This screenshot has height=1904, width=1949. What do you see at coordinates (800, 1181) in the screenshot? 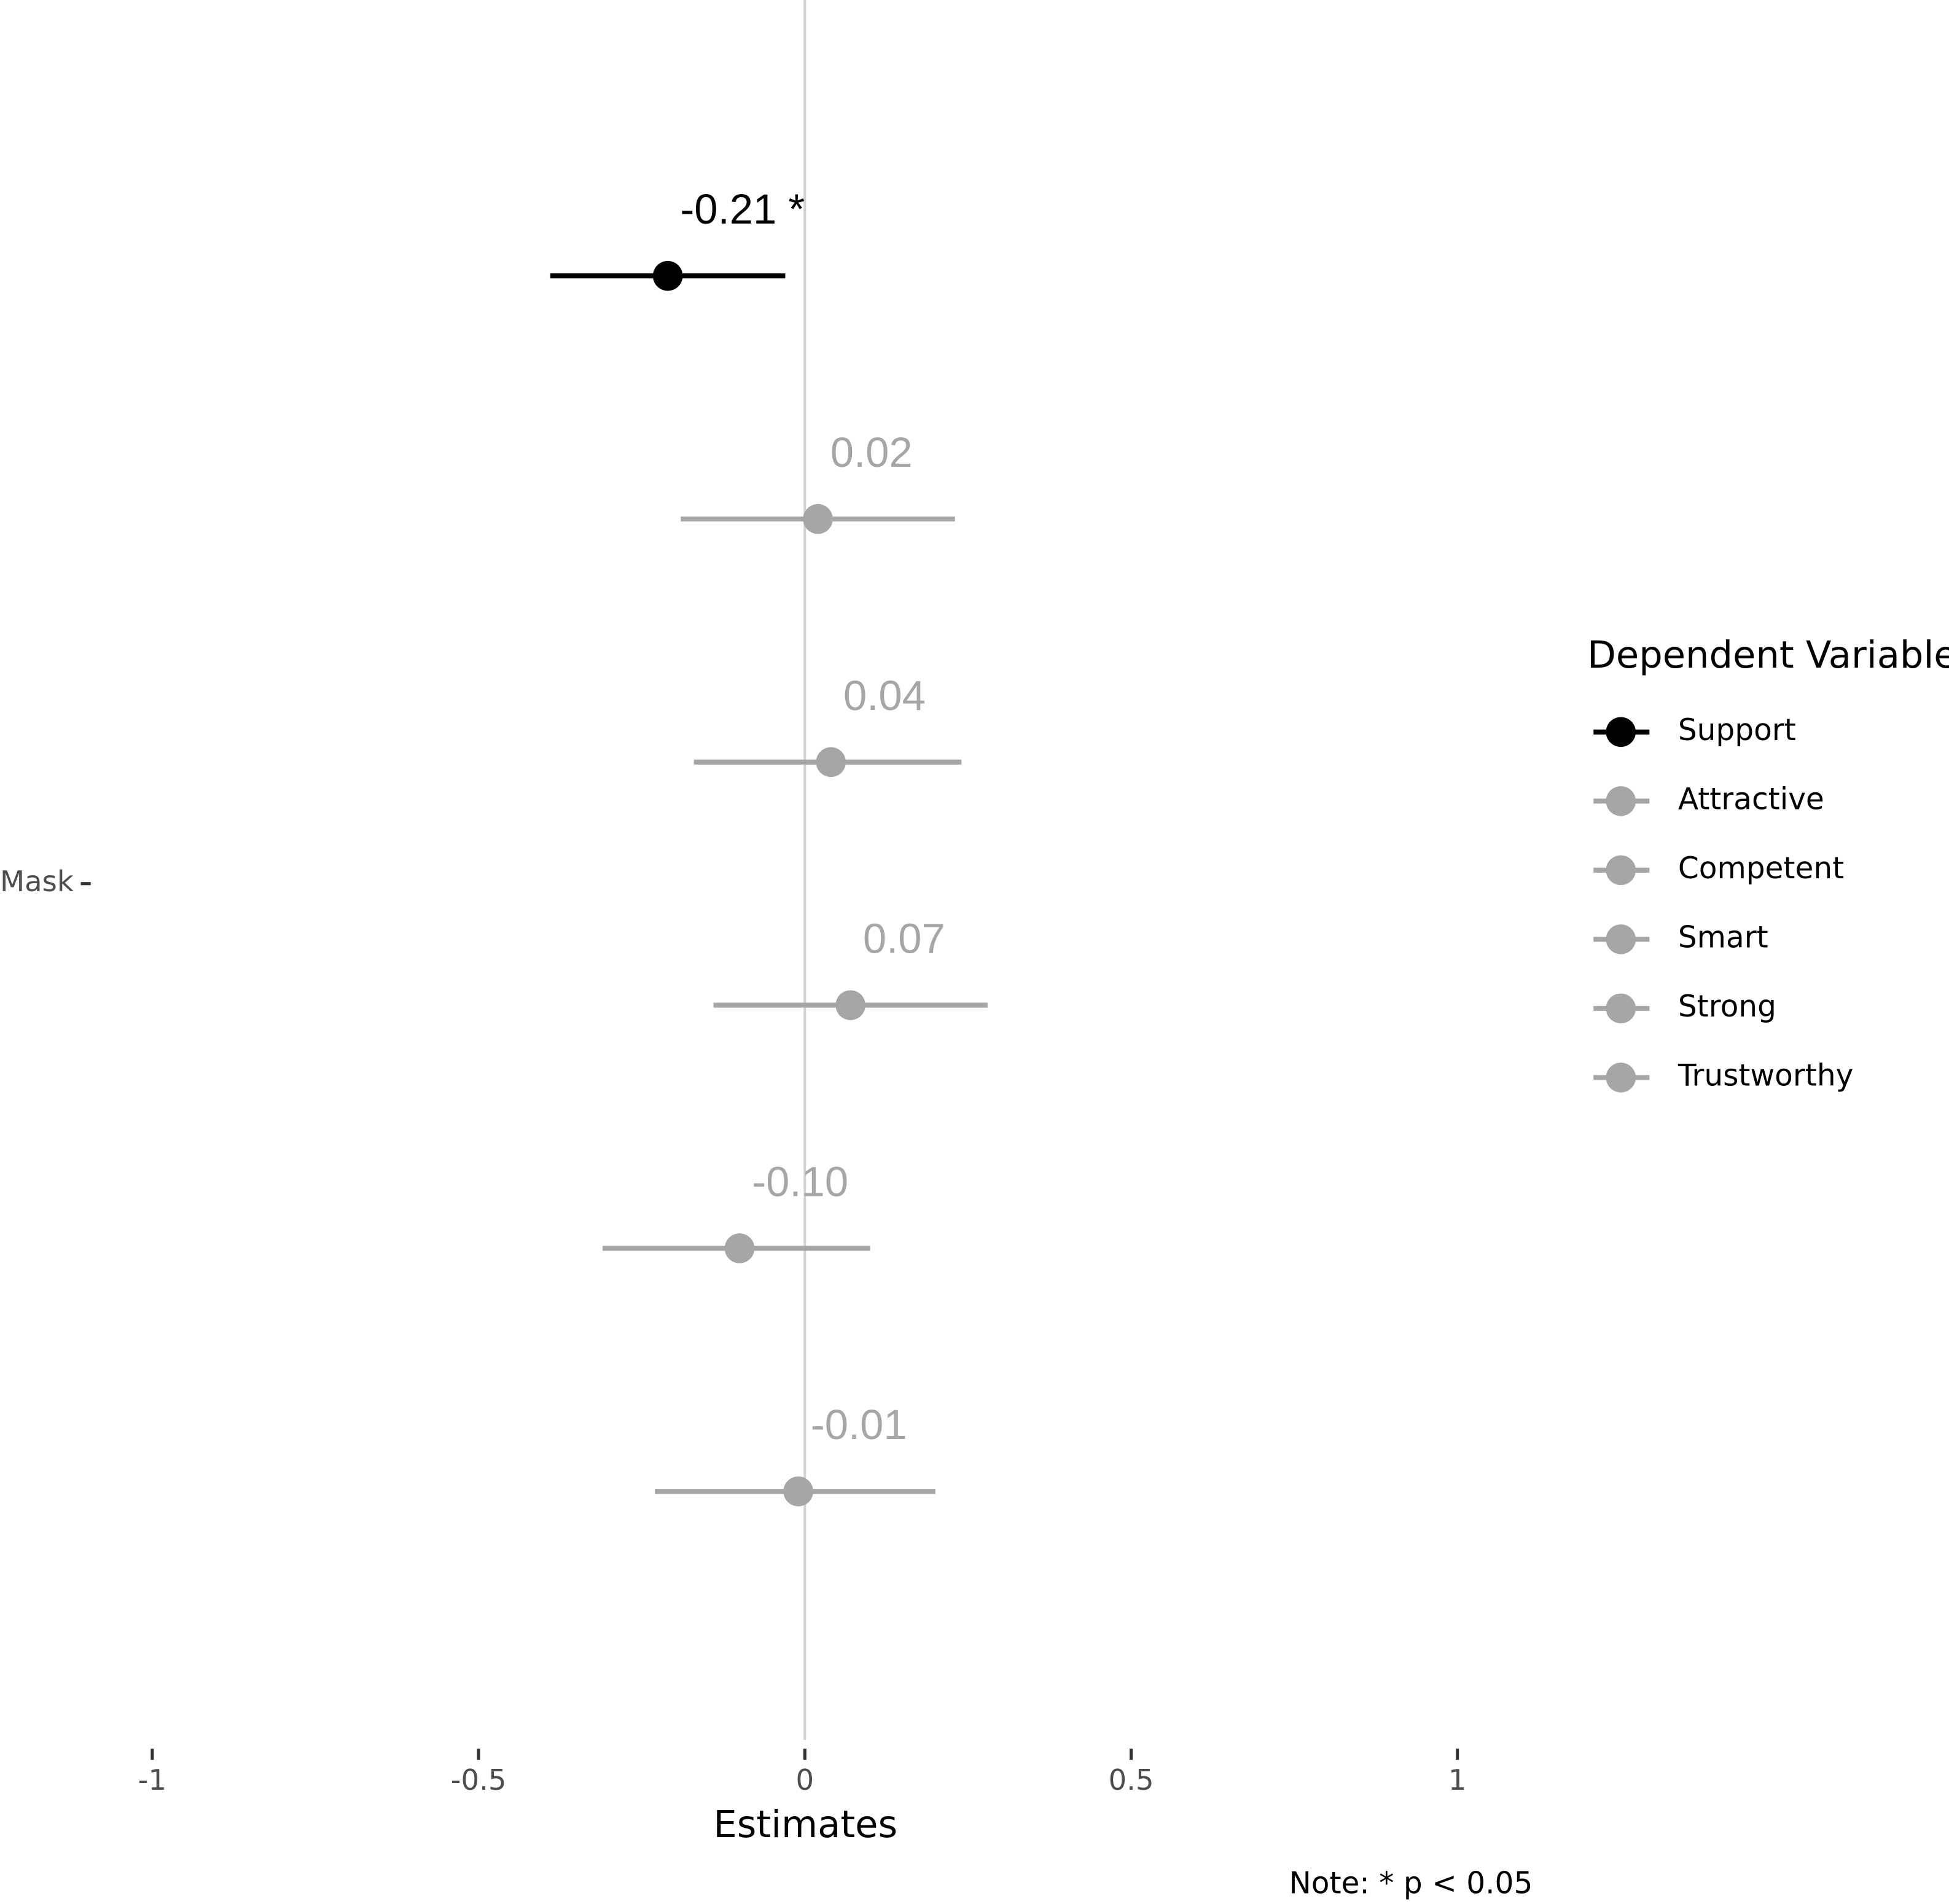
I see `data-label: -0.10` at bounding box center [800, 1181].